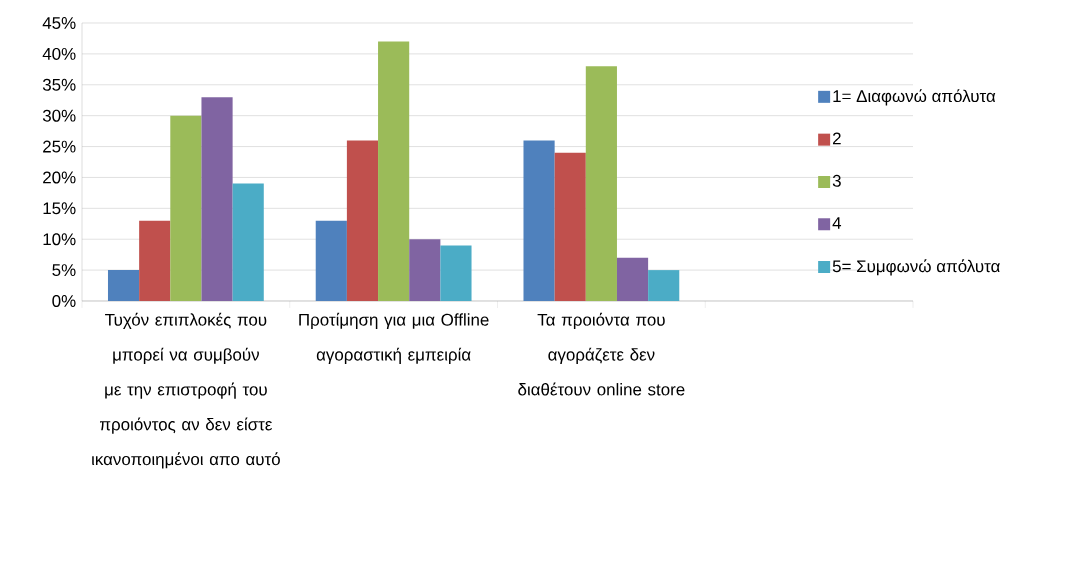 The image size is (1079, 572). I want to click on y-tick-label: 25%, so click(59, 146).